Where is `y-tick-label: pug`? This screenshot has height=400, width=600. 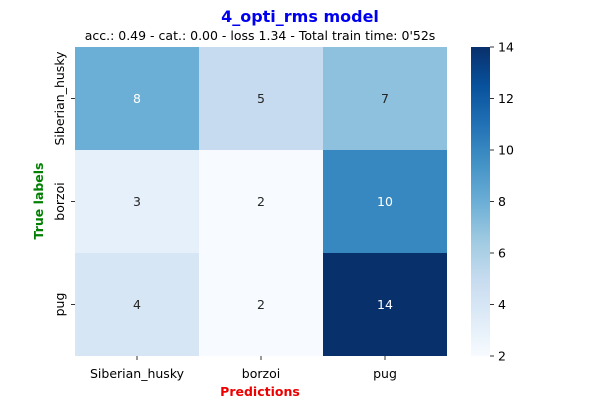
y-tick-label: pug is located at coordinates (59, 305).